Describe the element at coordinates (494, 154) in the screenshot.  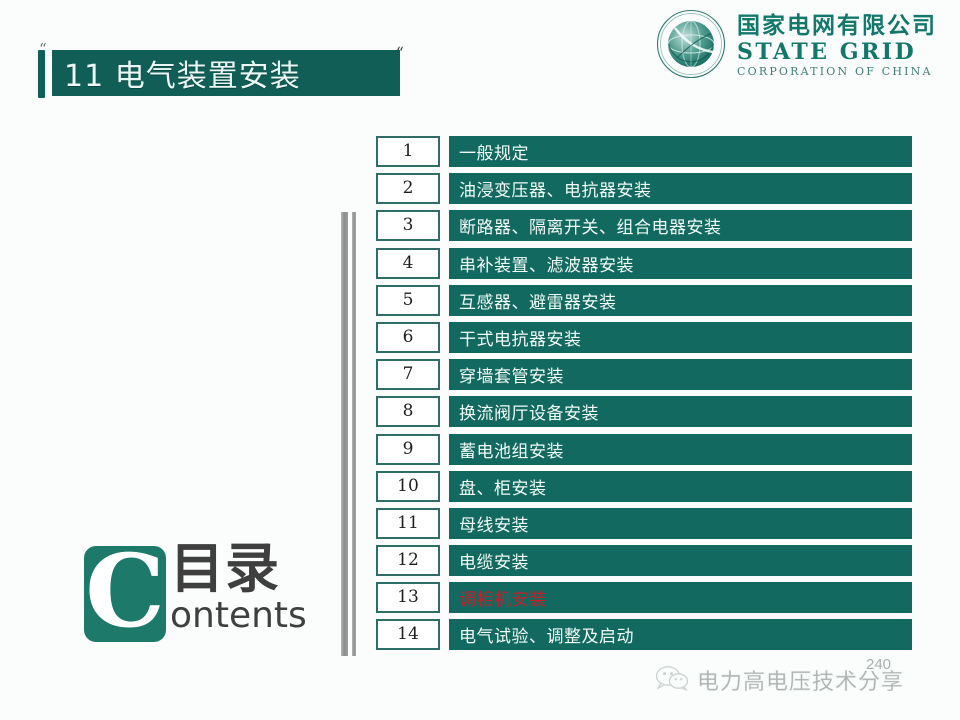
I see `toc-label: 一般规定` at that location.